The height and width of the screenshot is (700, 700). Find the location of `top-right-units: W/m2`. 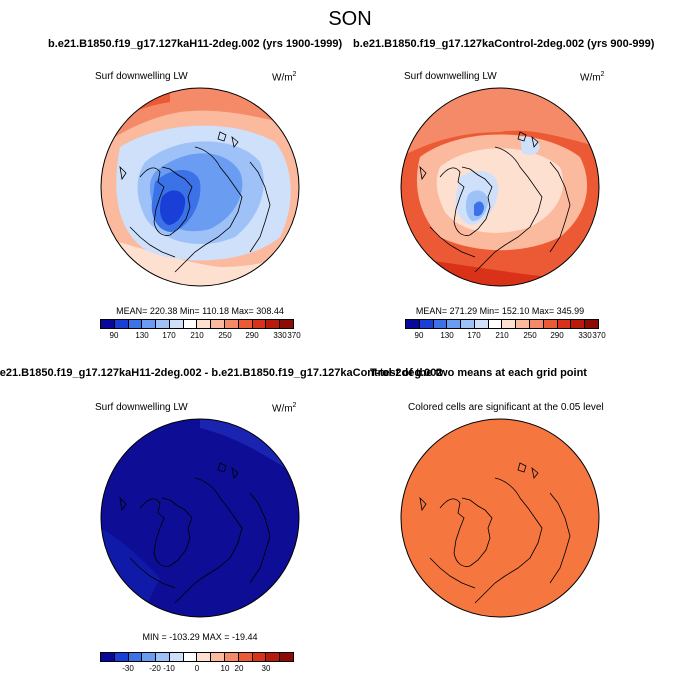

top-right-units: W/m2 is located at coordinates (592, 77).